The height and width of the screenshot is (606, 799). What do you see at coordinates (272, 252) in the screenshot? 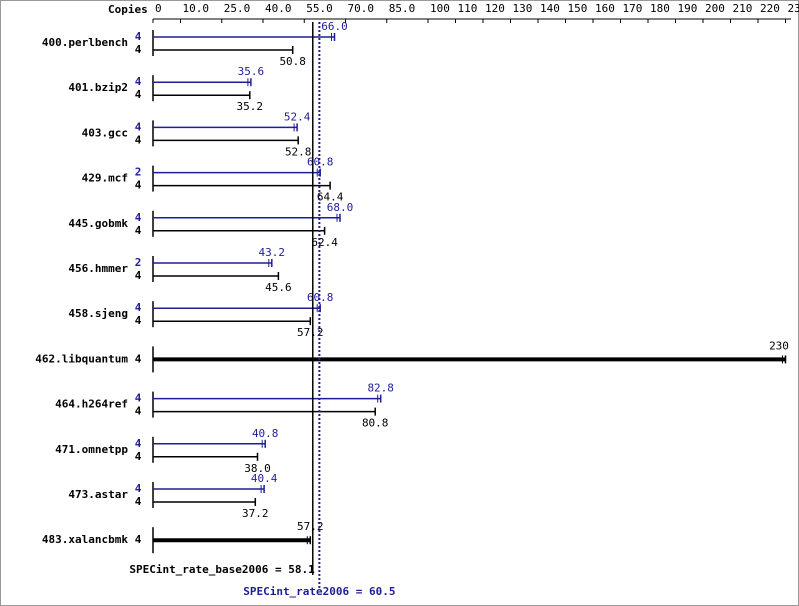
I see `value-label: 43.2` at bounding box center [272, 252].